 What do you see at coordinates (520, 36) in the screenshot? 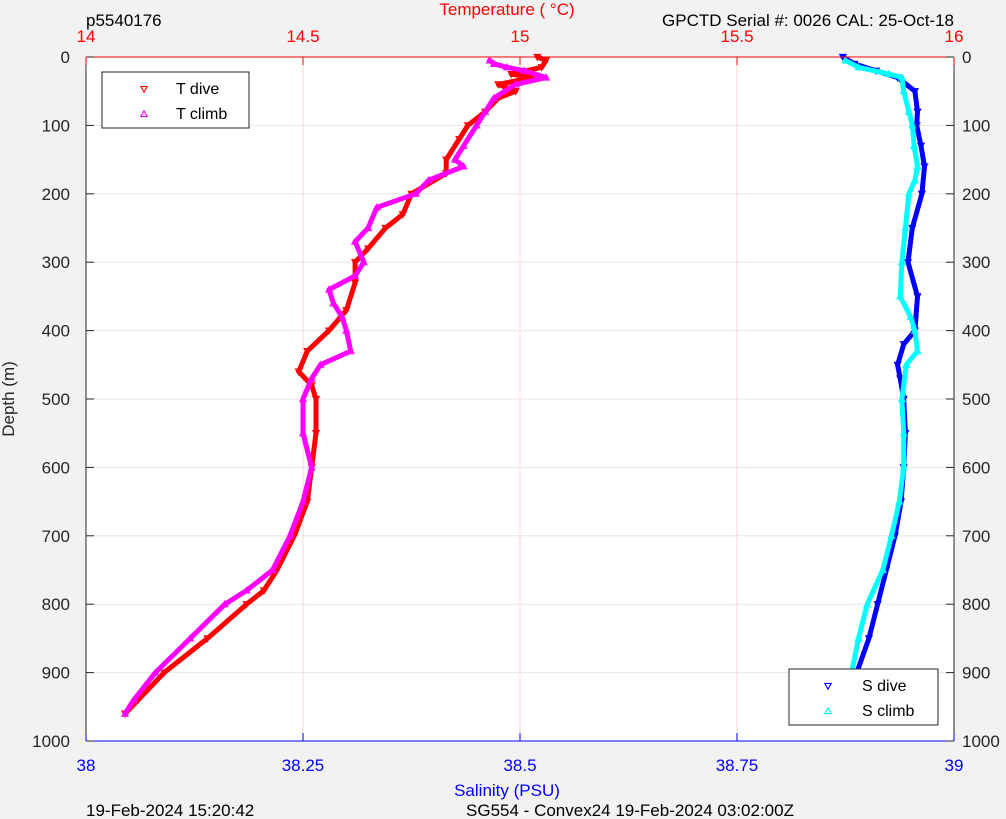
I see `temperature-tick-label: 15` at bounding box center [520, 36].